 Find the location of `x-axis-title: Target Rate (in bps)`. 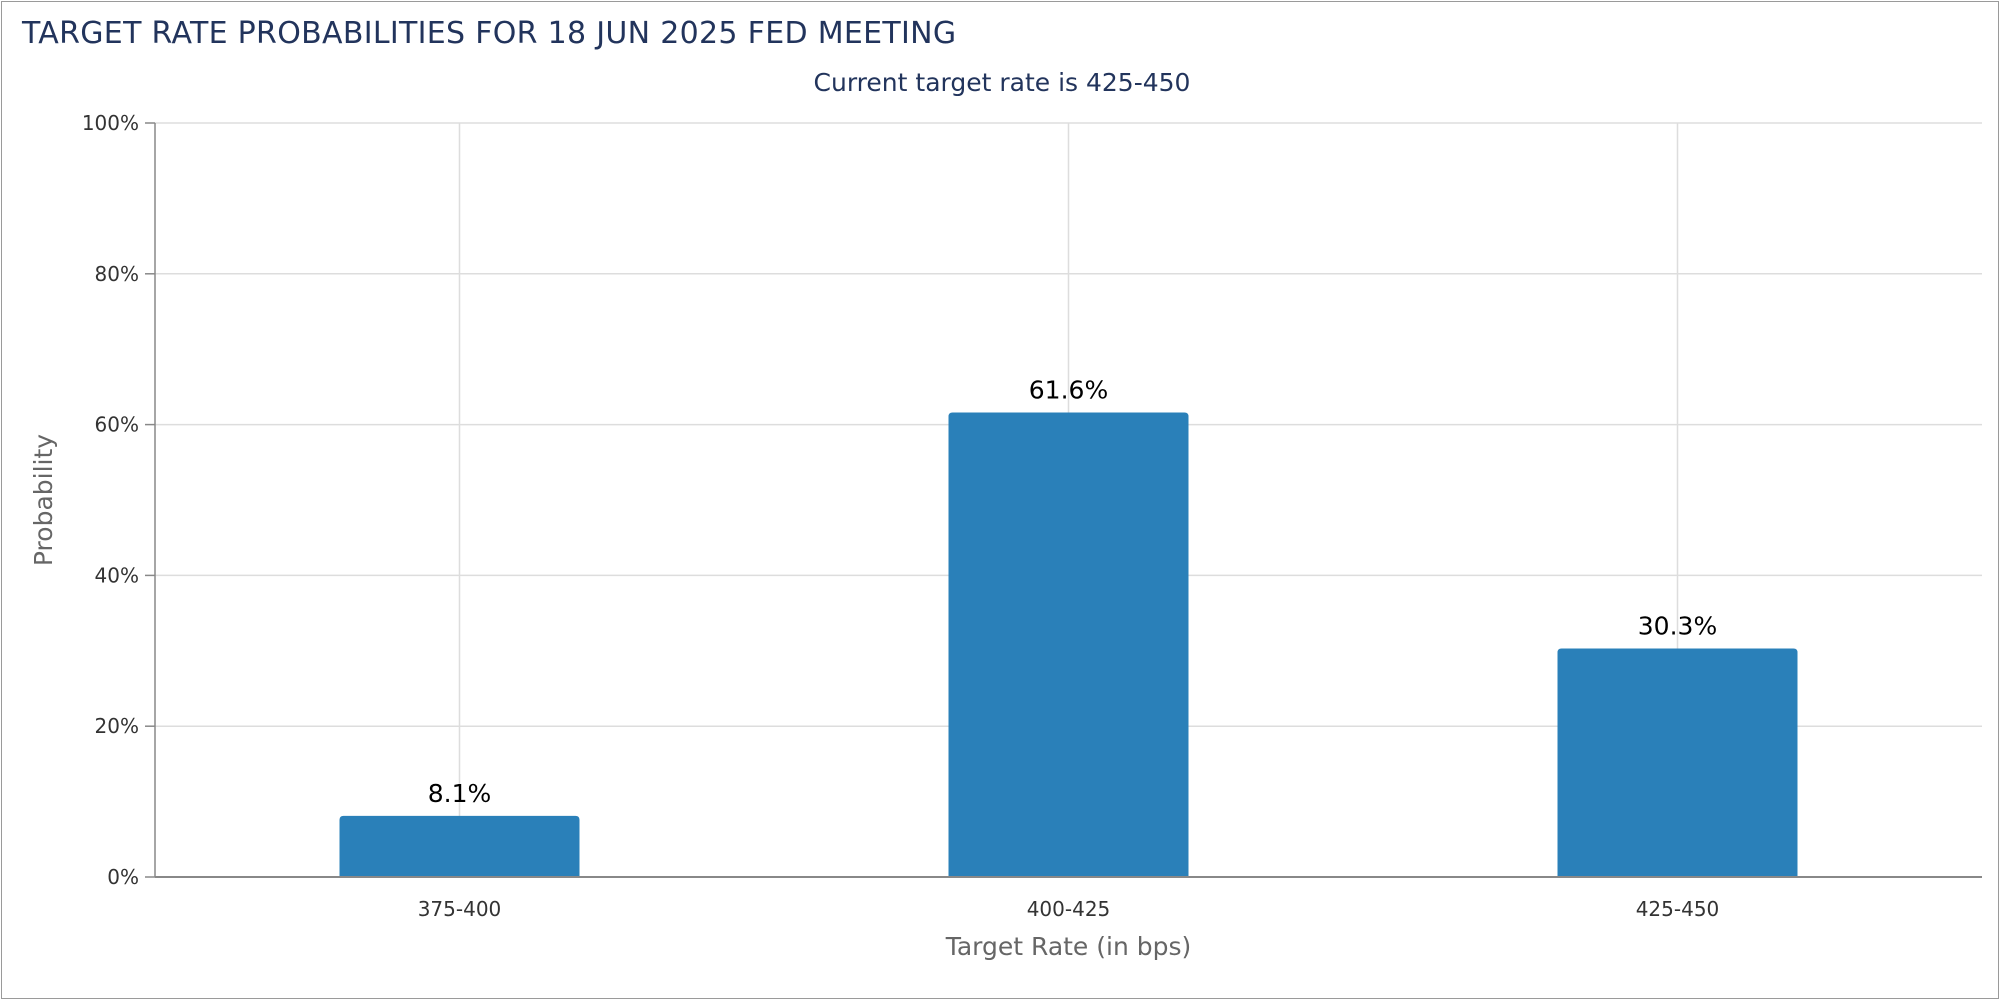

x-axis-title: Target Rate (in bps) is located at coordinates (1068, 946).